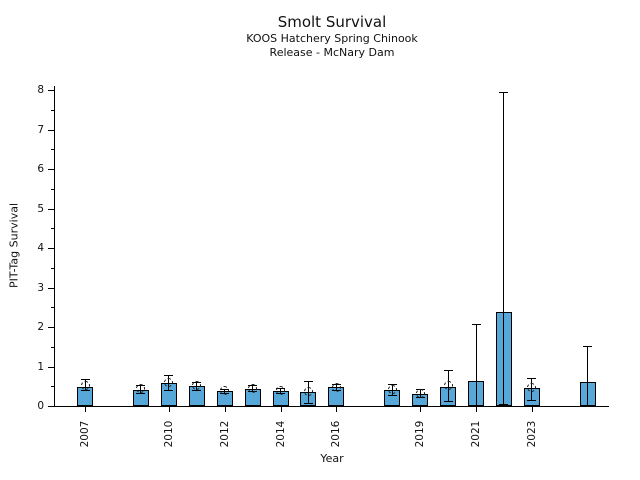 Image resolution: width=640 pixels, height=480 pixels. What do you see at coordinates (532, 401) in the screenshot?
I see `error-cap-bottom-2023` at bounding box center [532, 401].